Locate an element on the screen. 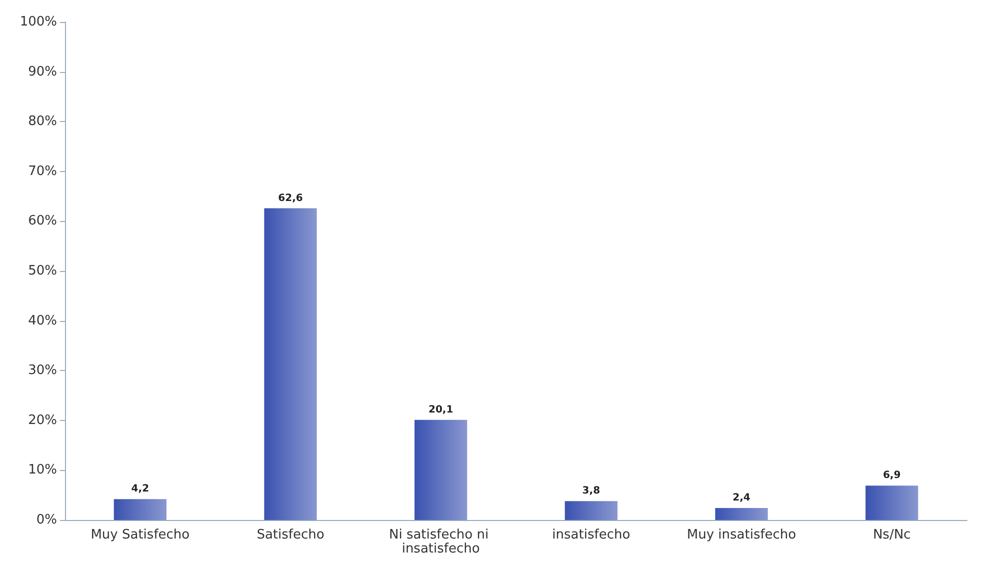 The height and width of the screenshot is (565, 985). y-tick-label: 60% is located at coordinates (42, 221).